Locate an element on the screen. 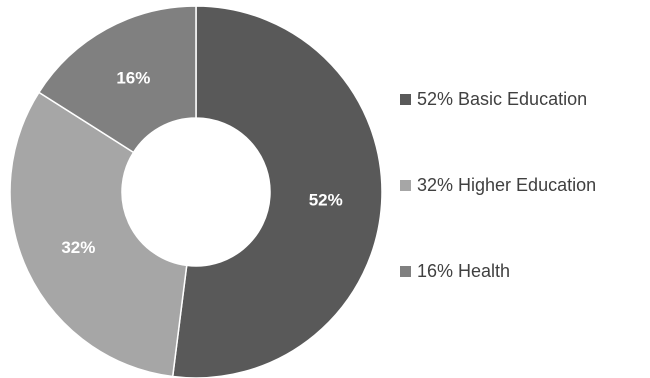  legend-label-health: 16% Health is located at coordinates (464, 270).